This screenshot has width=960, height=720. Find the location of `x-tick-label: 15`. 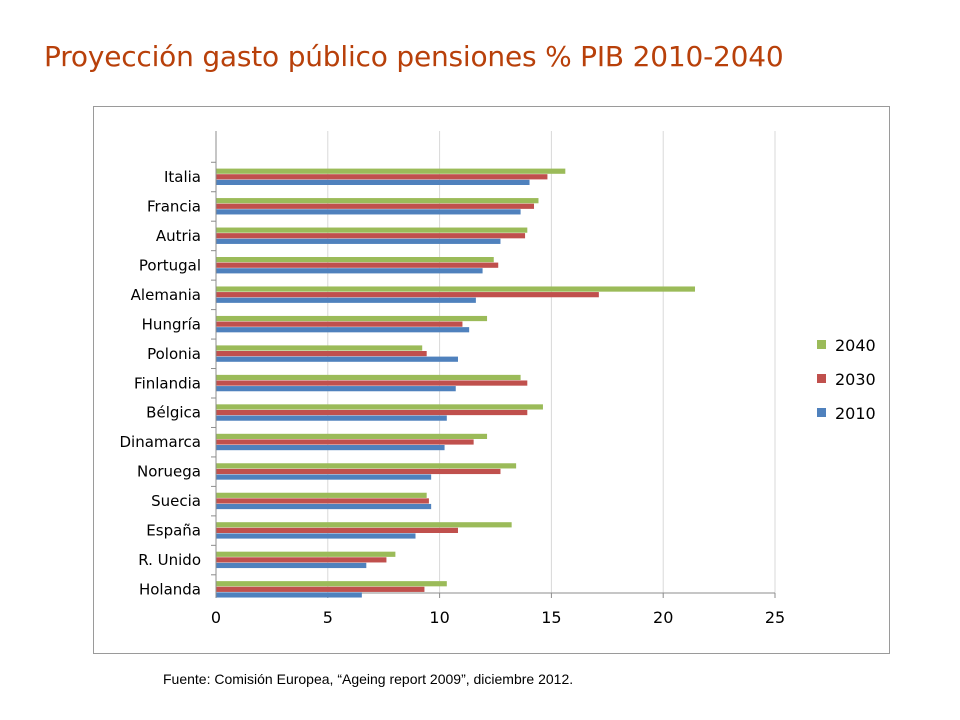

x-tick-label: 15 is located at coordinates (551, 617).